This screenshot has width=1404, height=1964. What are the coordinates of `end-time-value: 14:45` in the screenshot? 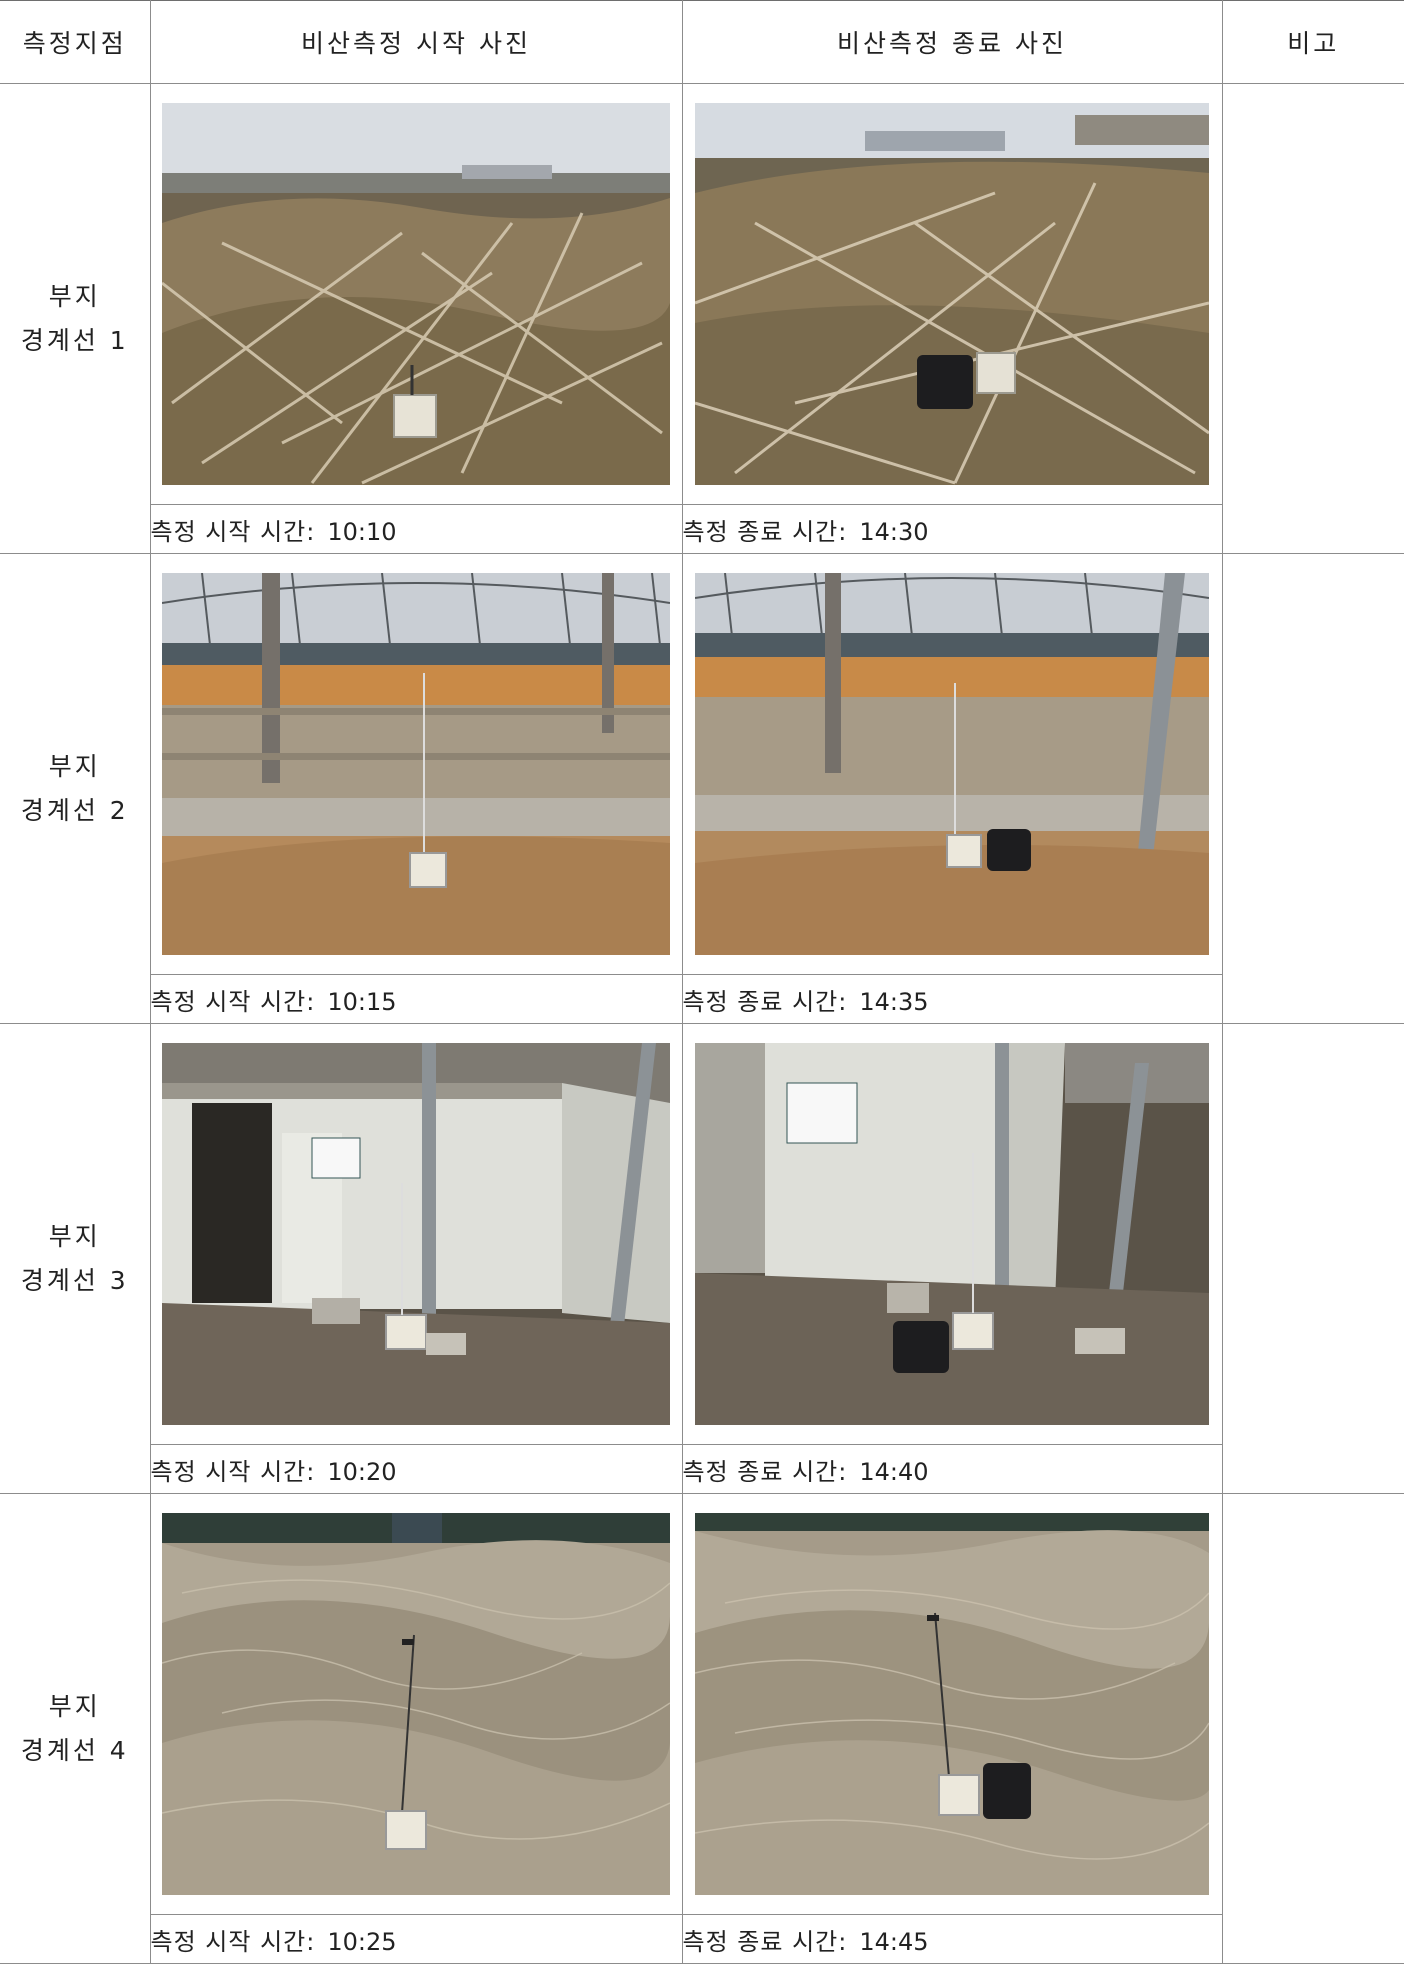 It's located at (894, 1941).